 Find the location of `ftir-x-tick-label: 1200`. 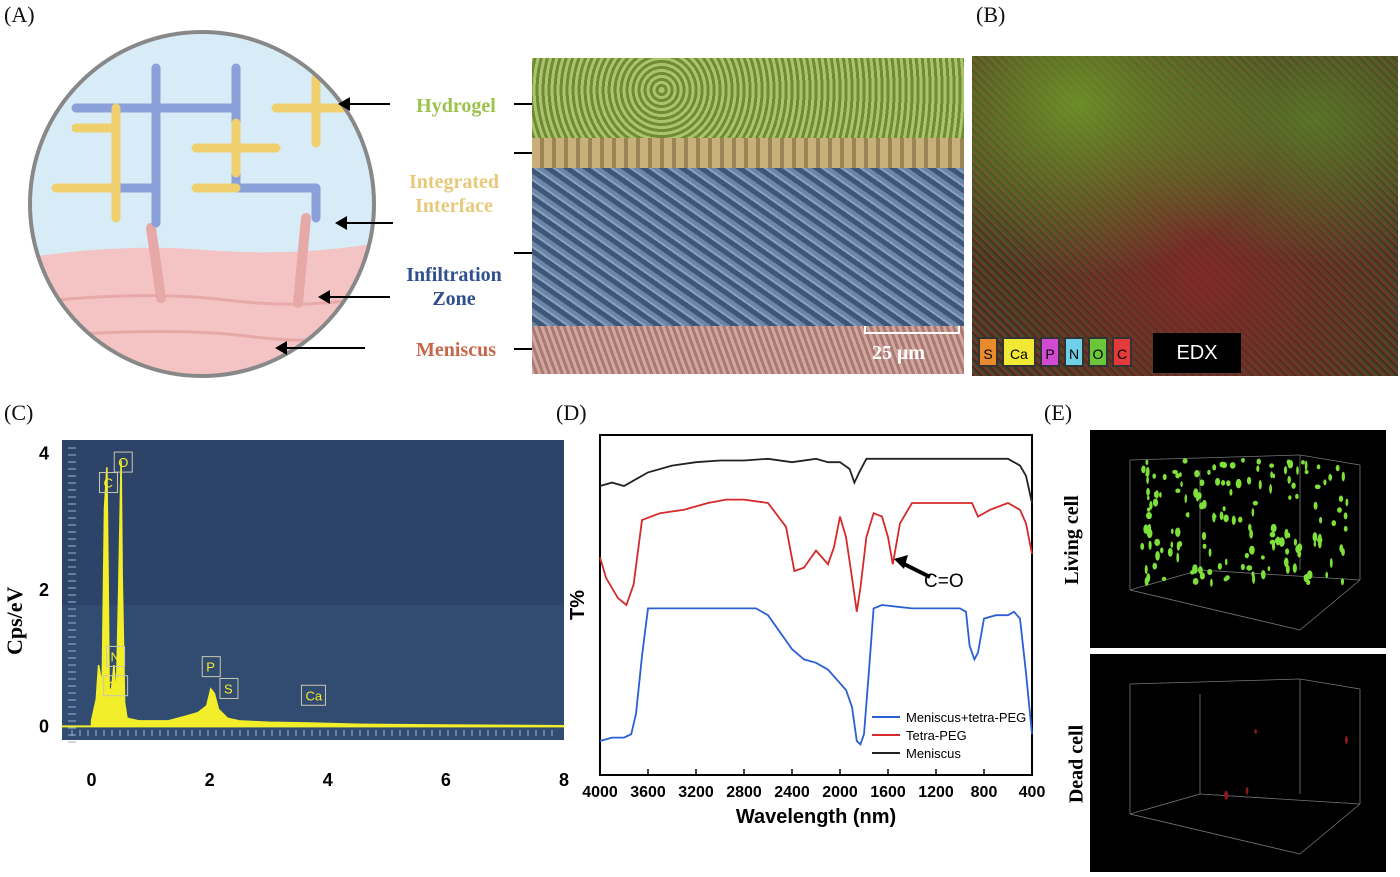

ftir-x-tick-label: 1200 is located at coordinates (936, 792).